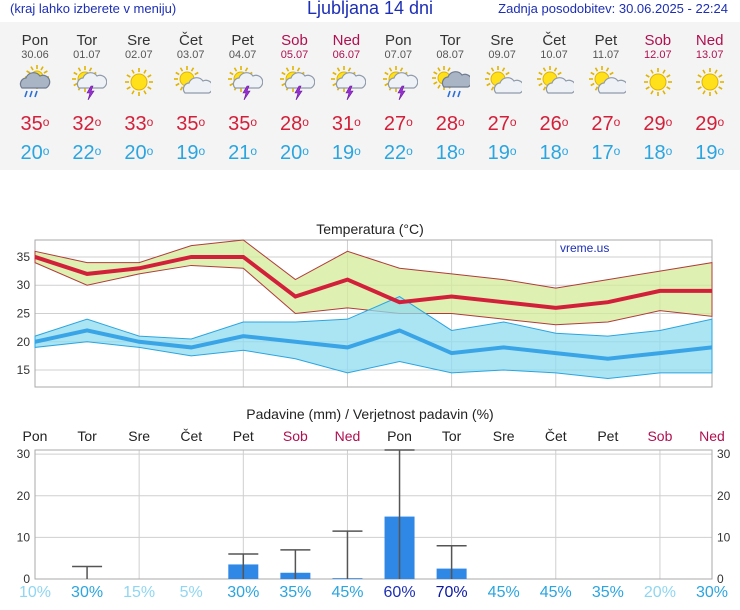 This screenshot has height=610, width=740. Describe the element at coordinates (606, 93) in the screenshot. I see `day-column: Pet 11.07 27o 17o` at that location.